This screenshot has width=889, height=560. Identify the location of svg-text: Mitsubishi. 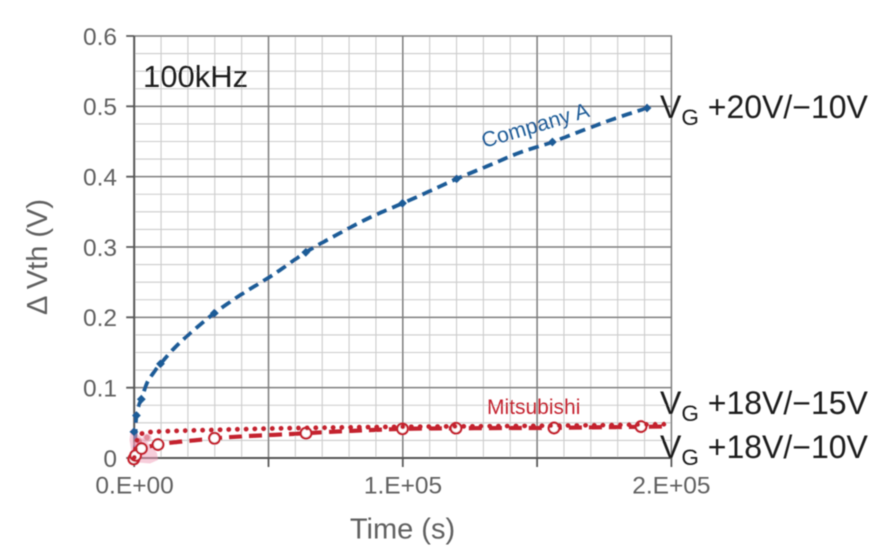
(533, 407).